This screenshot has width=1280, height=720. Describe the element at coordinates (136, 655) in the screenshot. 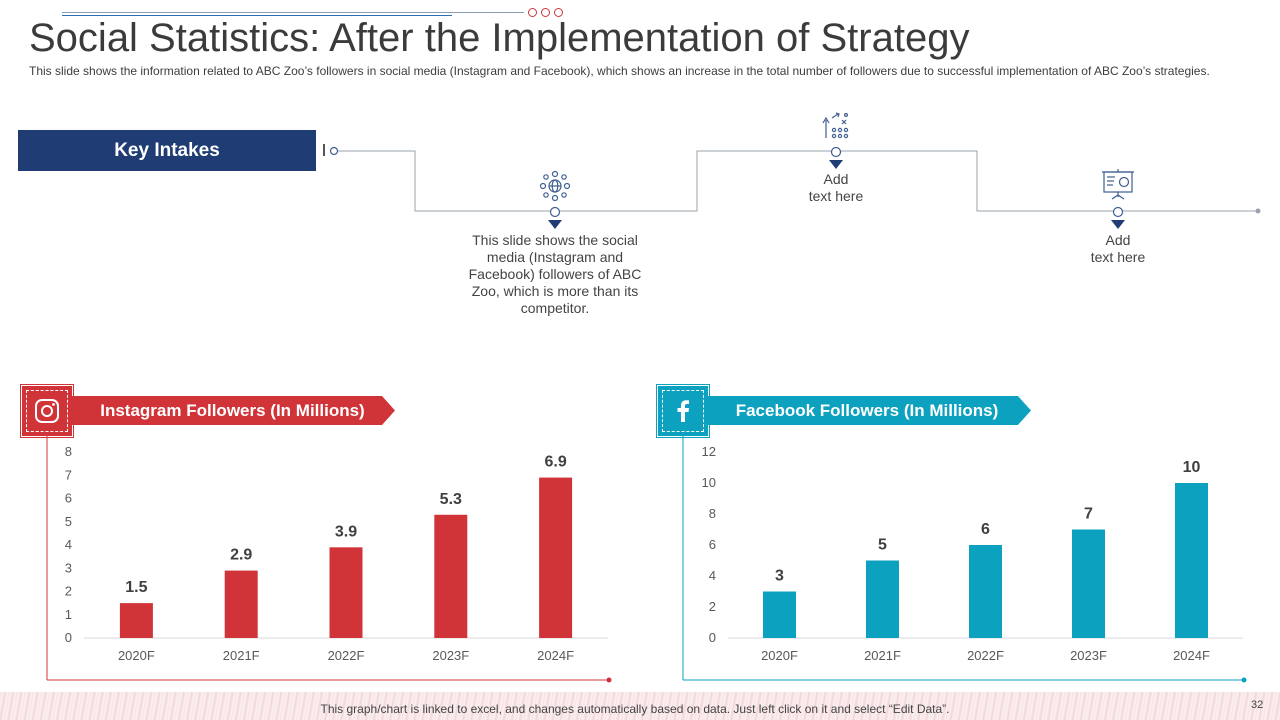

I see `instagram-x-tick: 2020F` at that location.